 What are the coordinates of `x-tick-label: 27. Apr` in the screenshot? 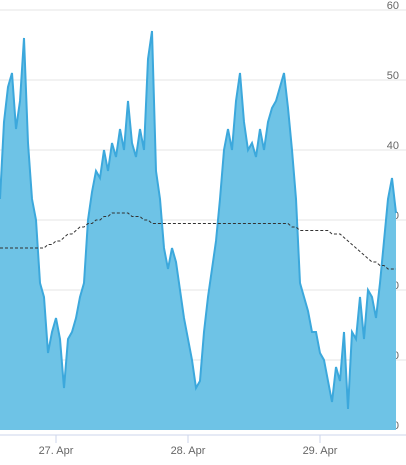 It's located at (56, 451).